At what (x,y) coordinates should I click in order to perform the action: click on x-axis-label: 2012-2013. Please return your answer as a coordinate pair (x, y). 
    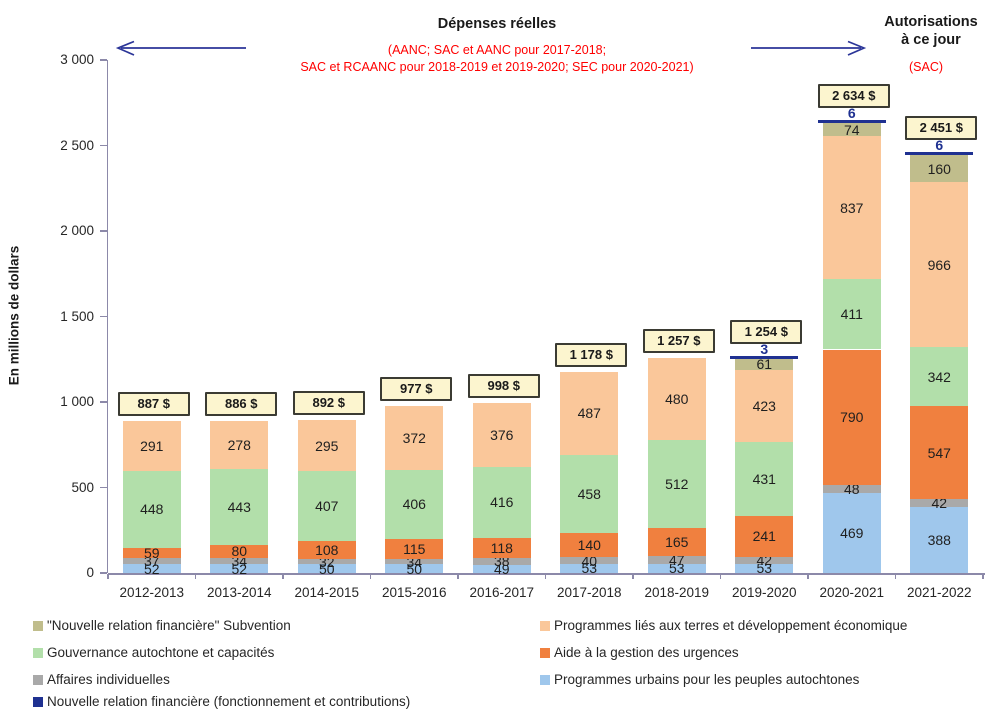
    Looking at the image, I should click on (152, 592).